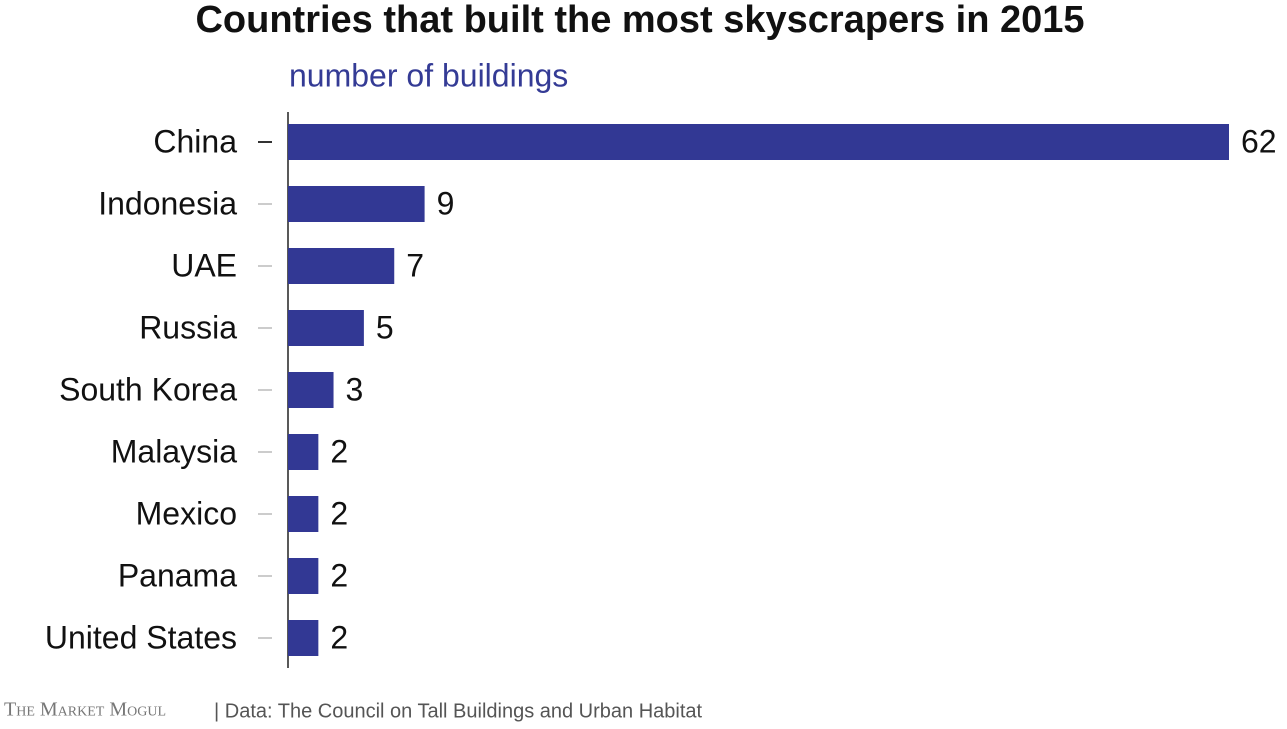 The image size is (1287, 729). Describe the element at coordinates (446, 203) in the screenshot. I see `value-label: 9` at that location.